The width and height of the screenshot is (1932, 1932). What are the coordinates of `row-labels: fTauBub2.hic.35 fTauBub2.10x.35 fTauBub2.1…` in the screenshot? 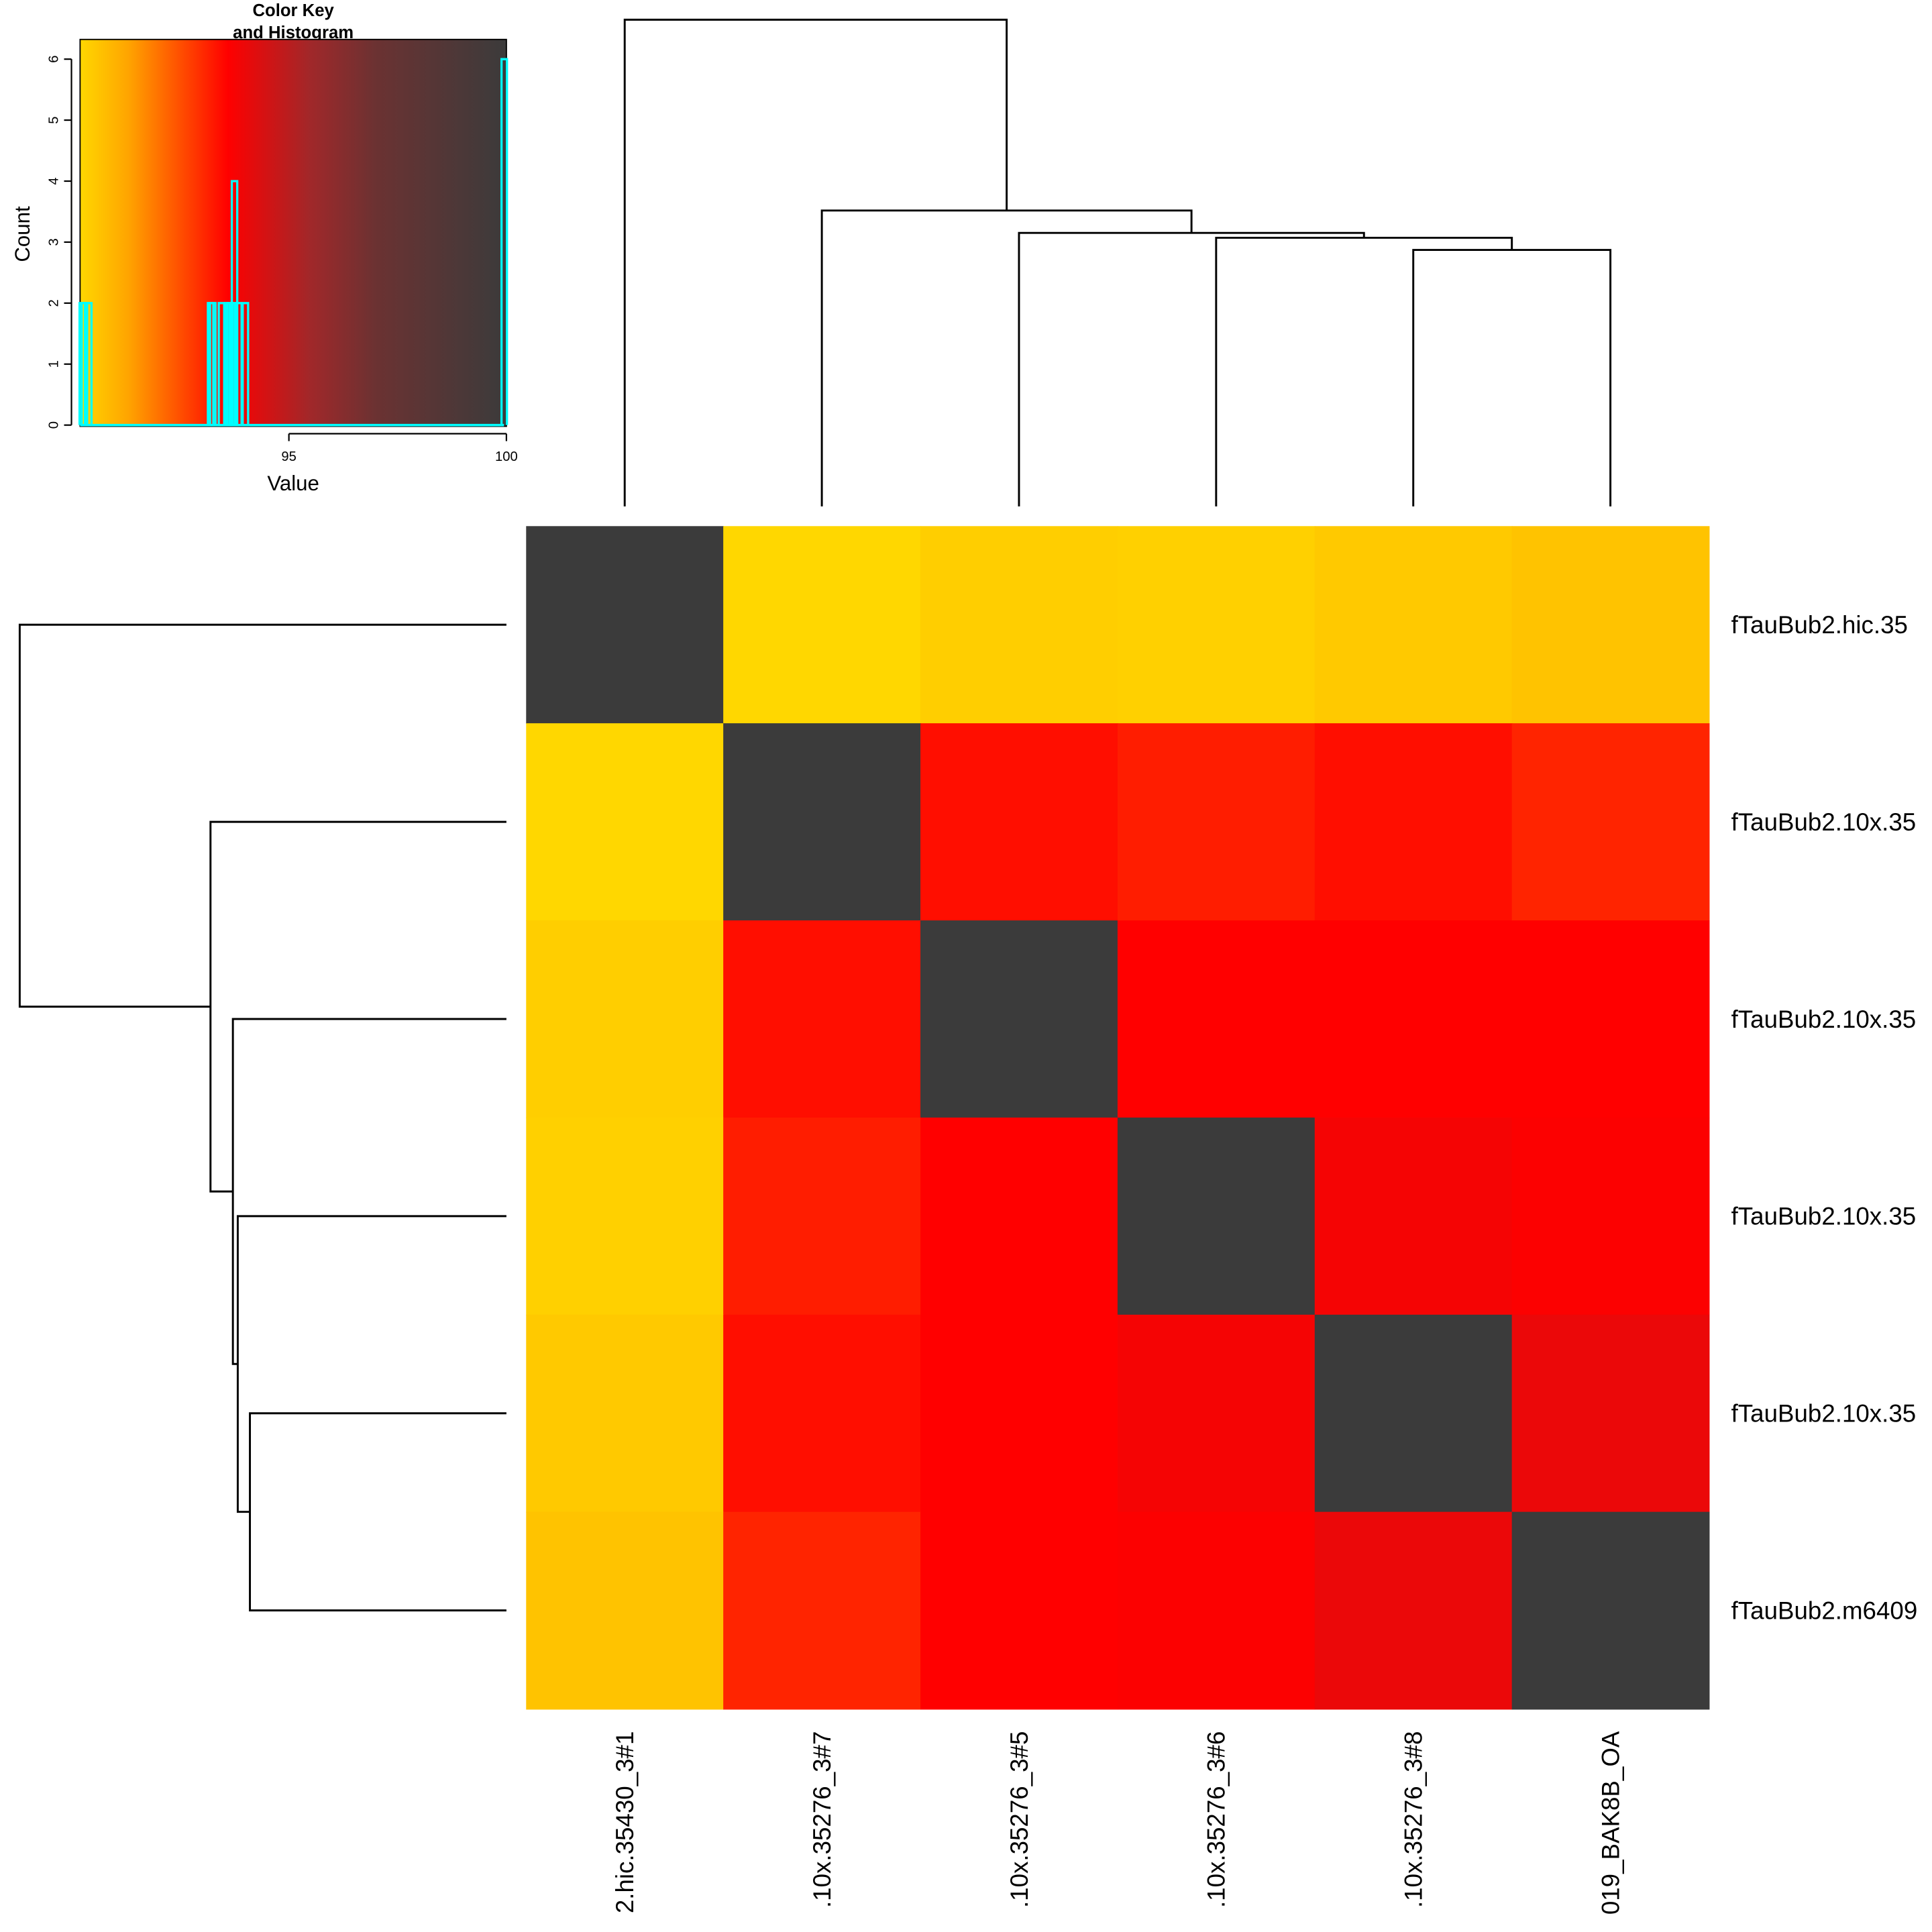 It's located at (1824, 1117).